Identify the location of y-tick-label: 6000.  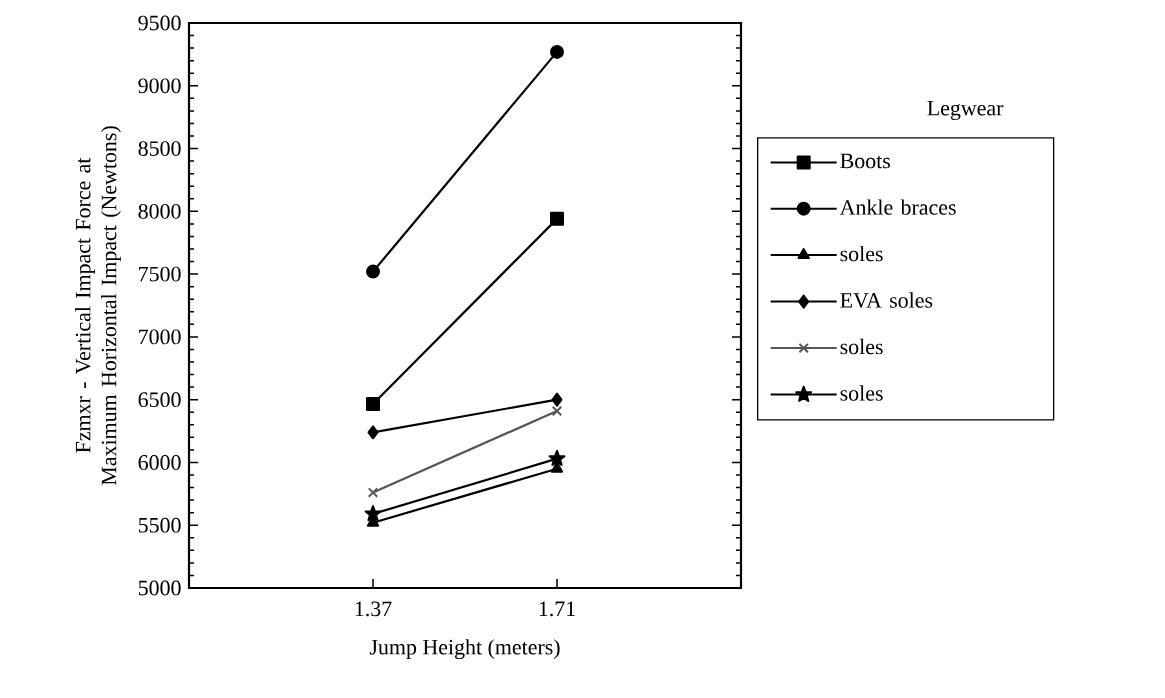
(159, 462).